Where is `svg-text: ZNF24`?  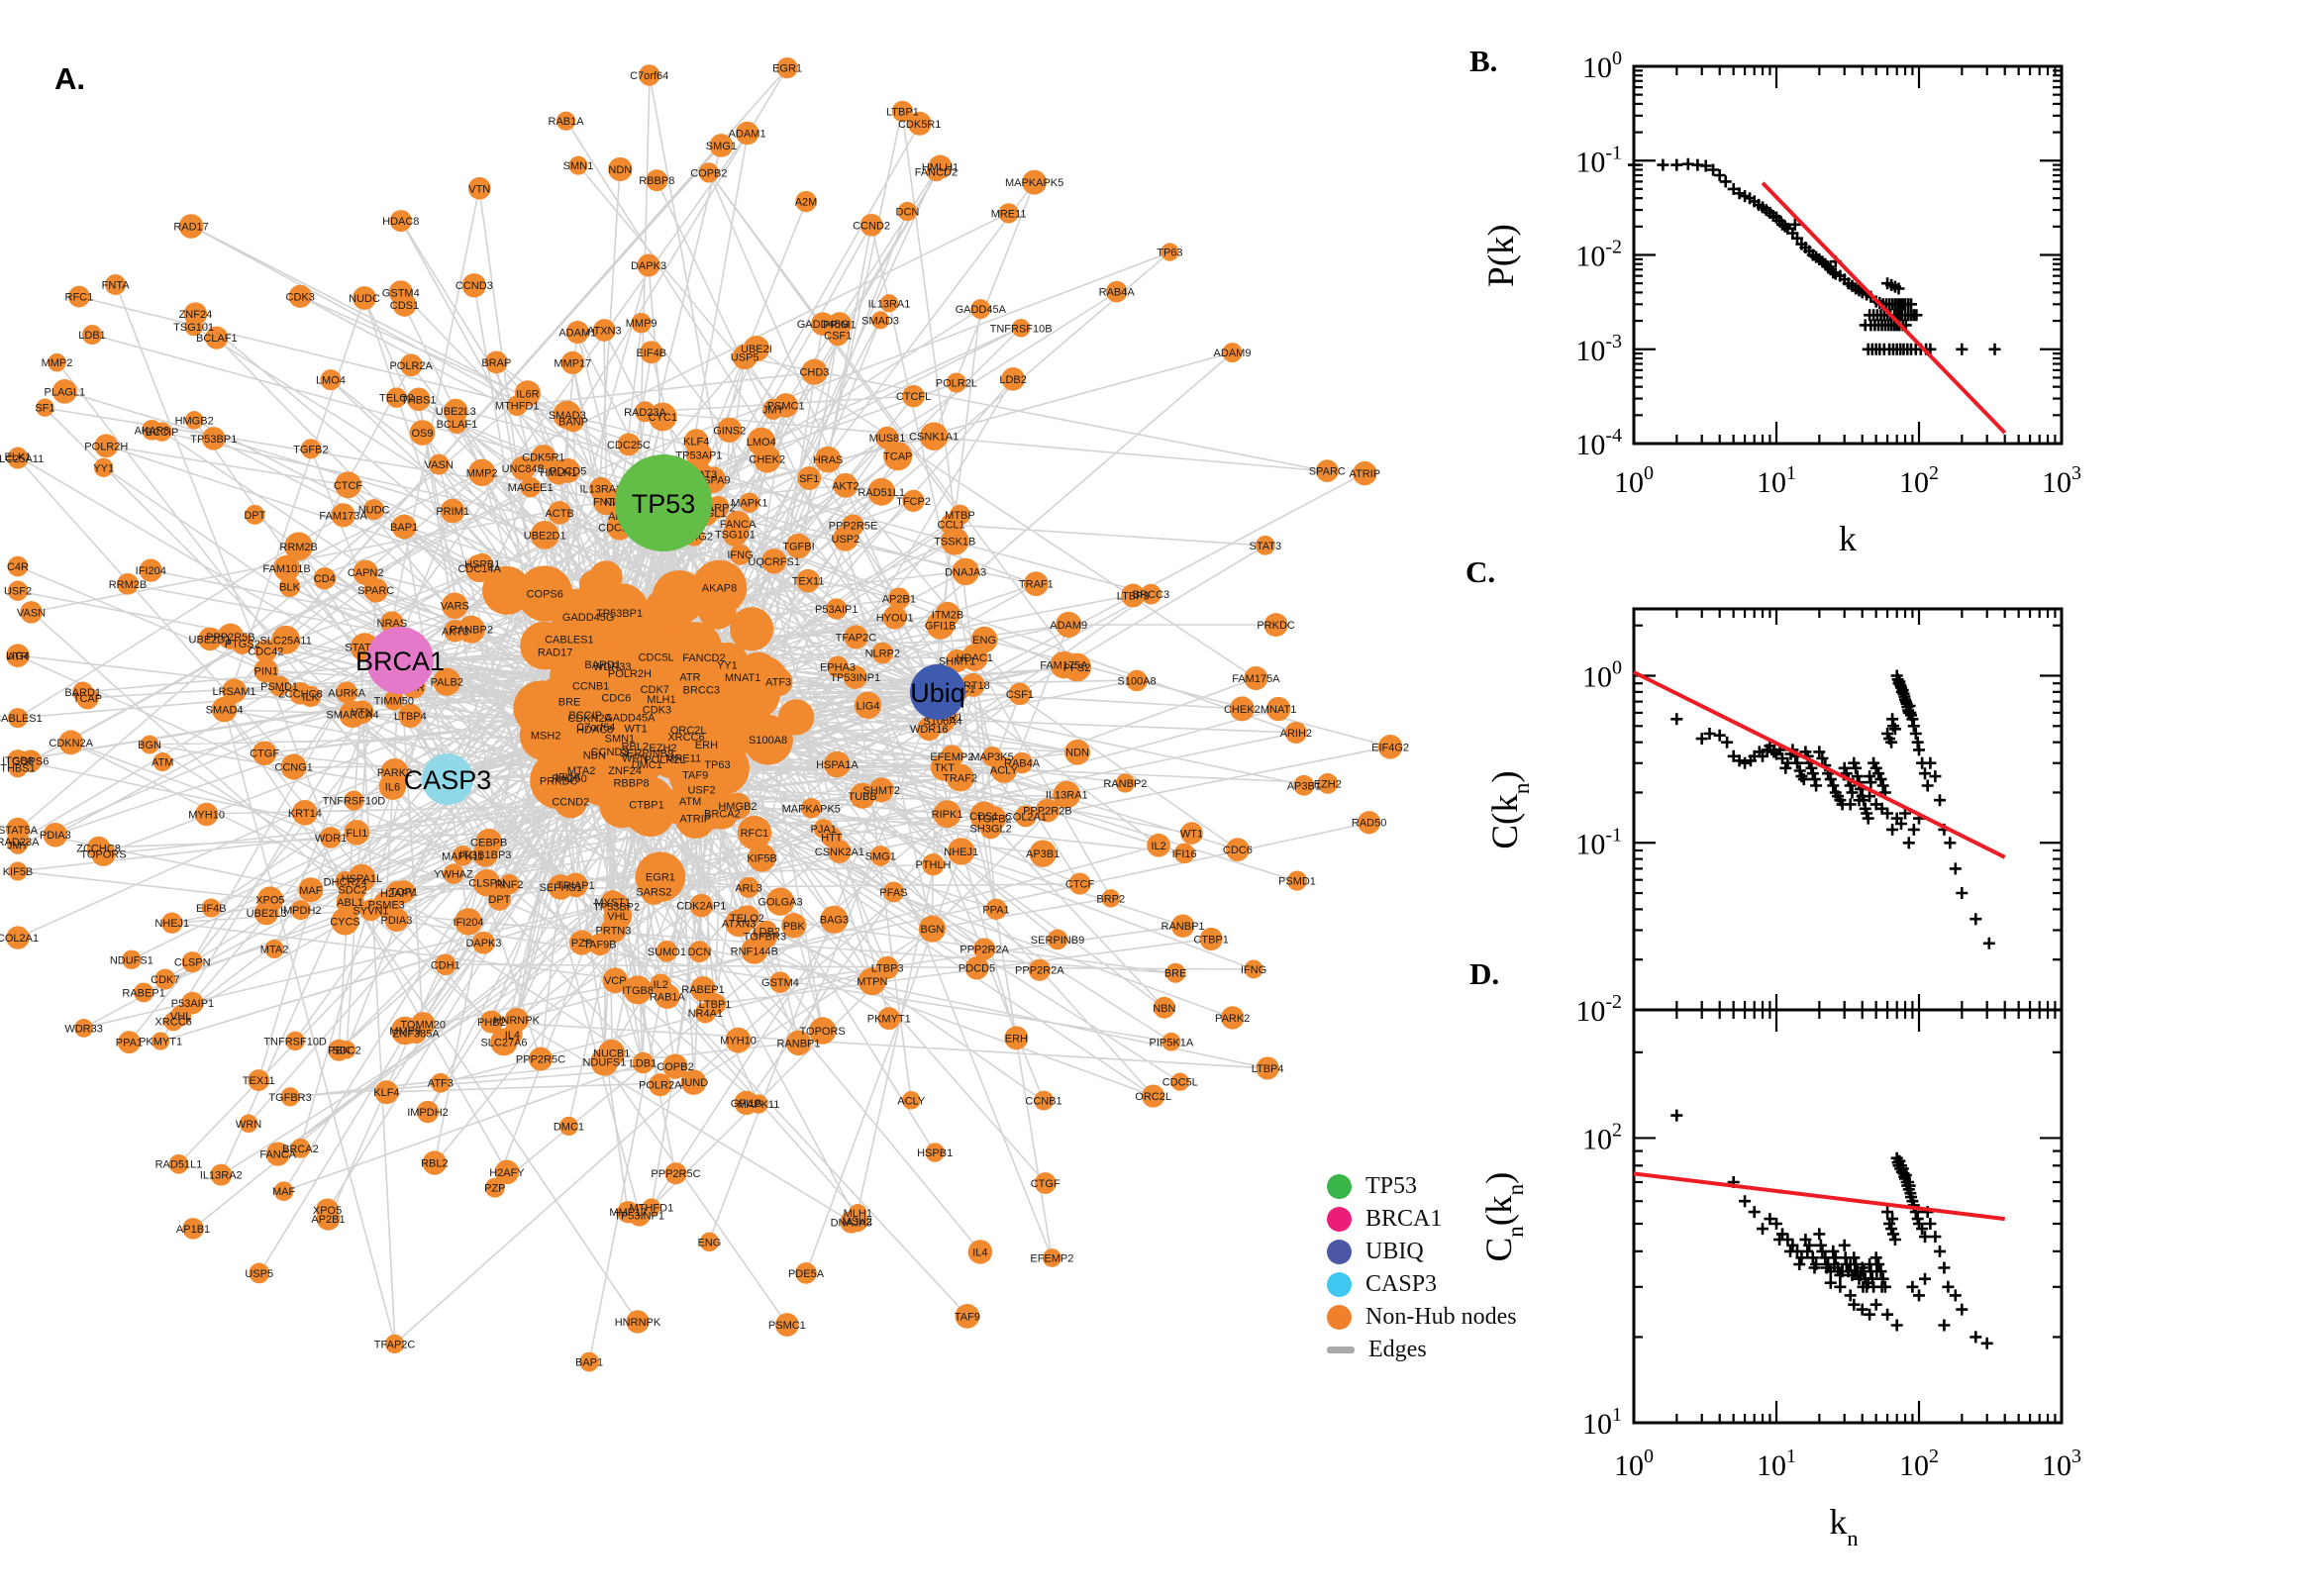
svg-text: ZNF24 is located at coordinates (196, 315).